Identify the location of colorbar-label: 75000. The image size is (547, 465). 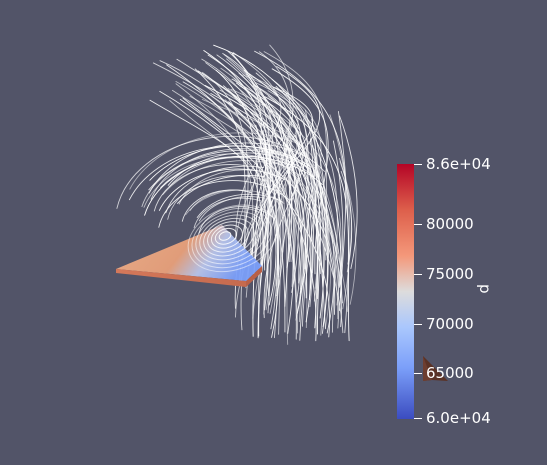
(450, 274).